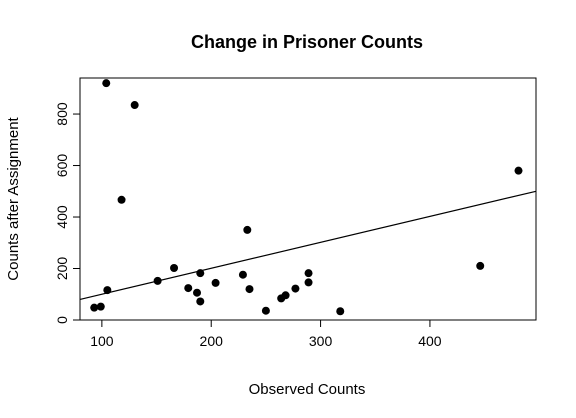 This screenshot has width=576, height=418. Describe the element at coordinates (307, 389) in the screenshot. I see `x-axis-label: Observed Counts` at that location.